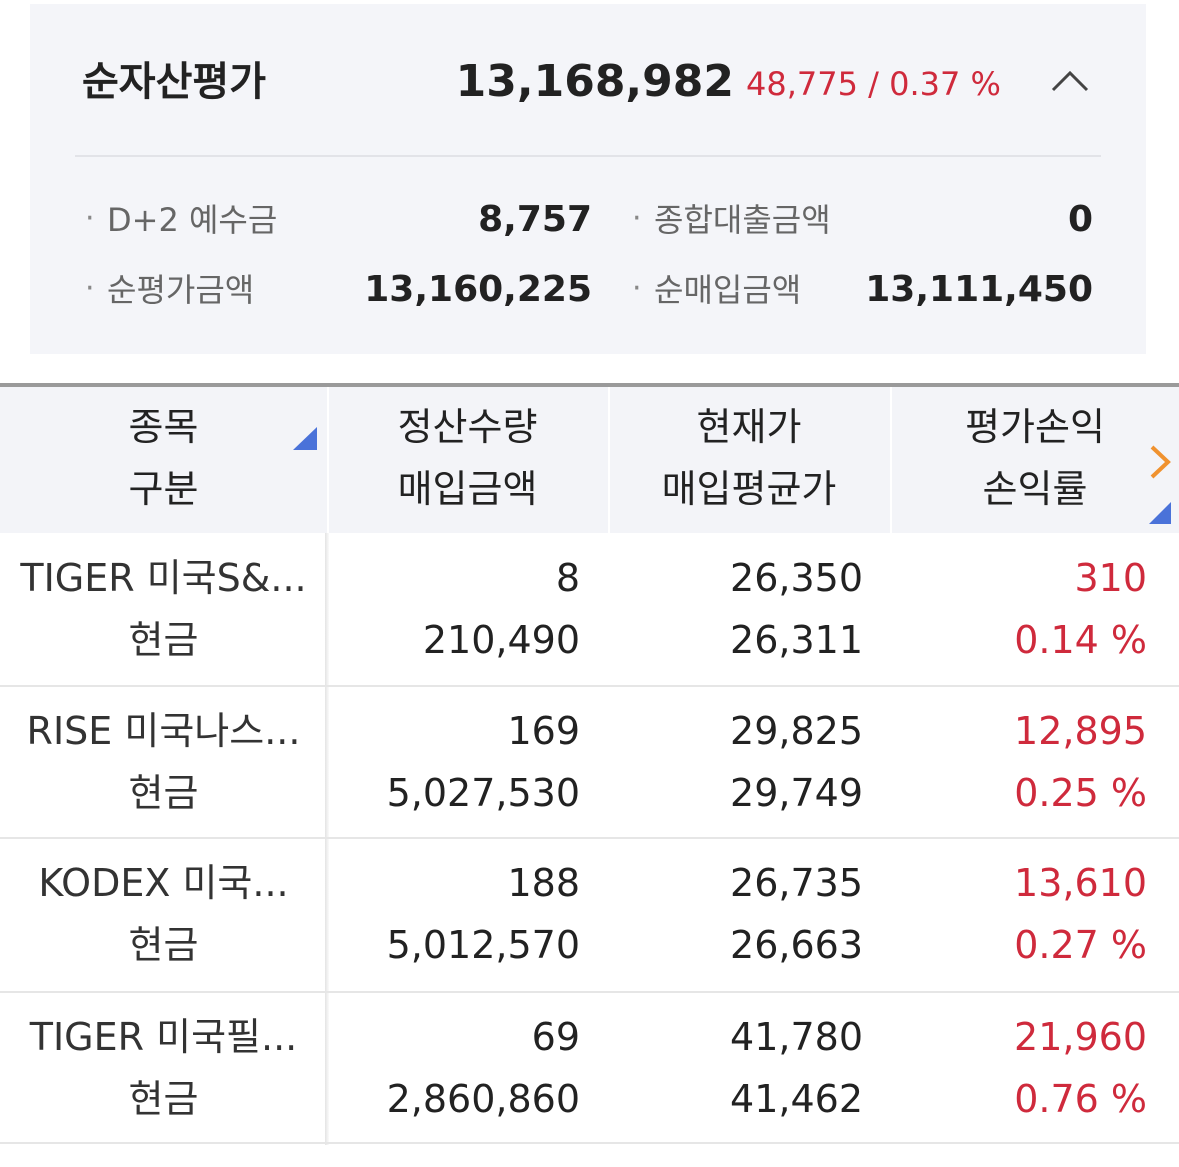 This screenshot has width=1179, height=1167. What do you see at coordinates (1080, 219) in the screenshot?
I see `detail-value: 0` at bounding box center [1080, 219].